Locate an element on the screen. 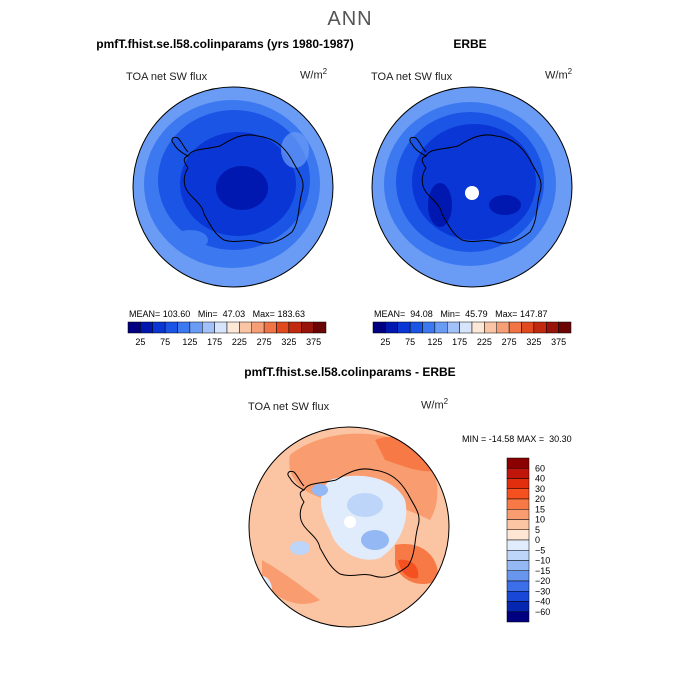 Image resolution: width=700 pixels, height=700 pixels. stats-min: 47.03 is located at coordinates (234, 314).